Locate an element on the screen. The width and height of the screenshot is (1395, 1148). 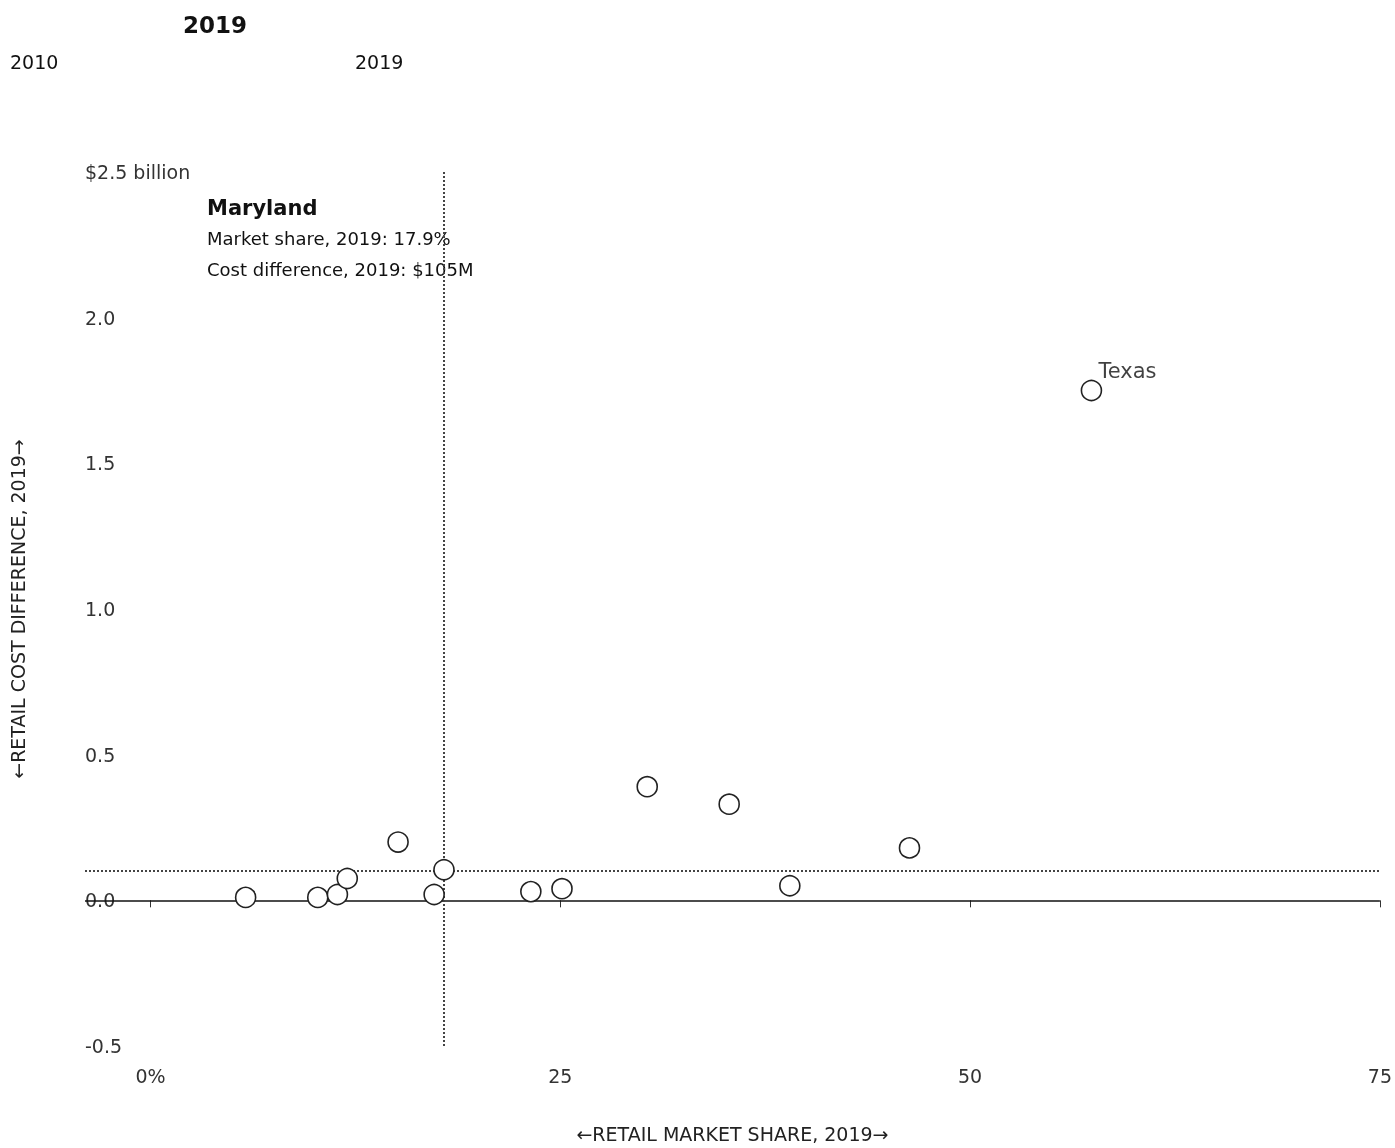
annotation: Texas is located at coordinates (1127, 370).